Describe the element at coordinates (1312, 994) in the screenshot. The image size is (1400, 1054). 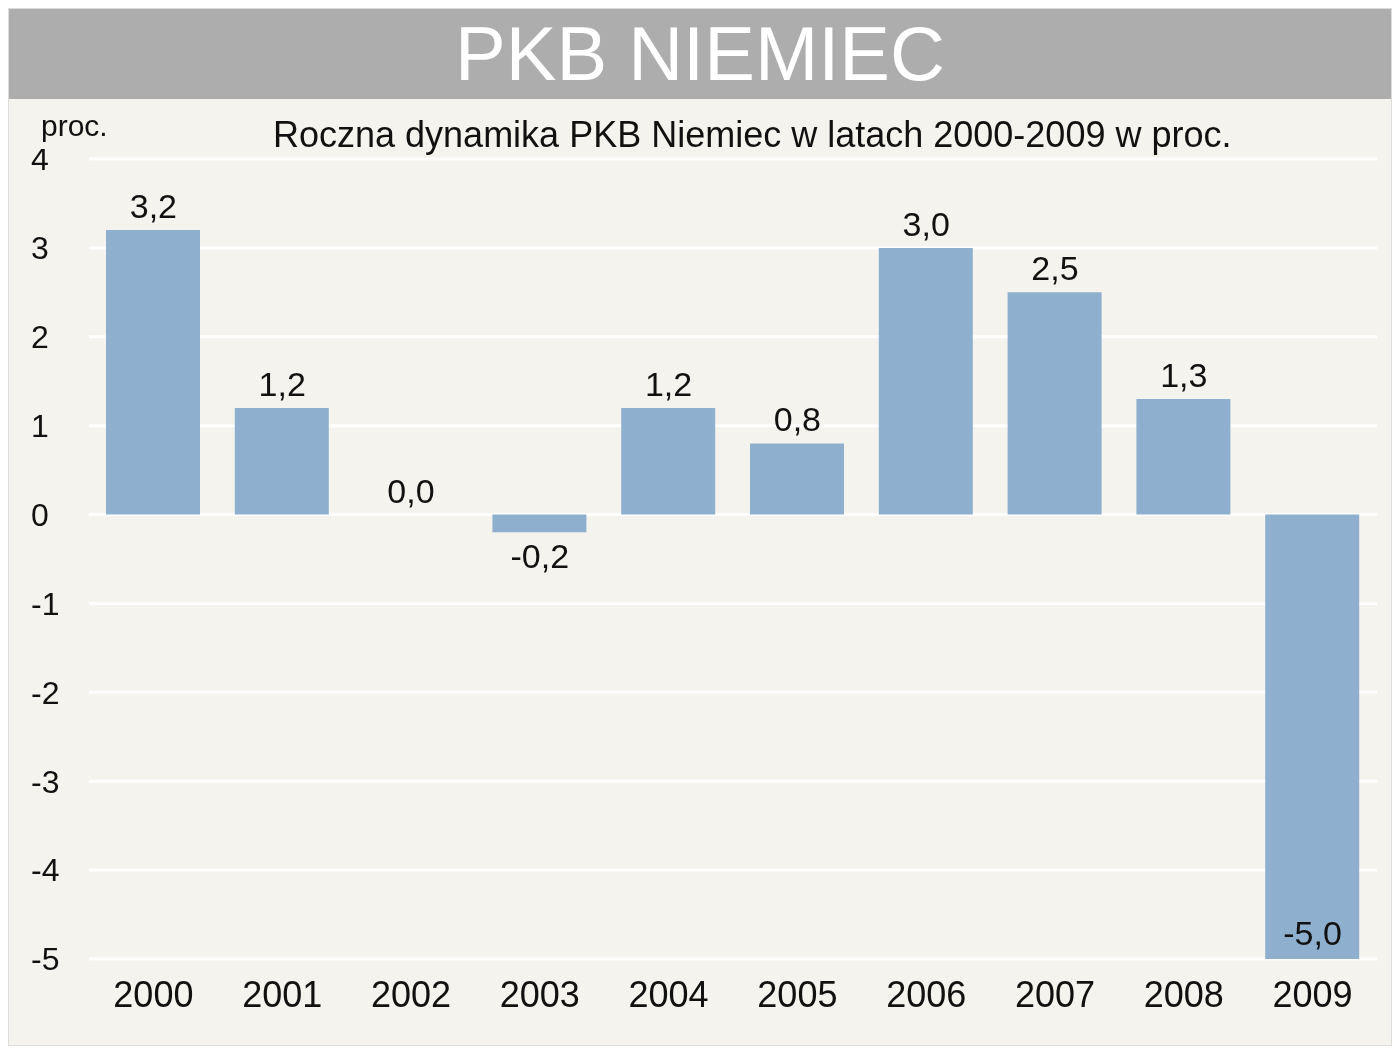
I see `x-tick-label: 2009` at that location.